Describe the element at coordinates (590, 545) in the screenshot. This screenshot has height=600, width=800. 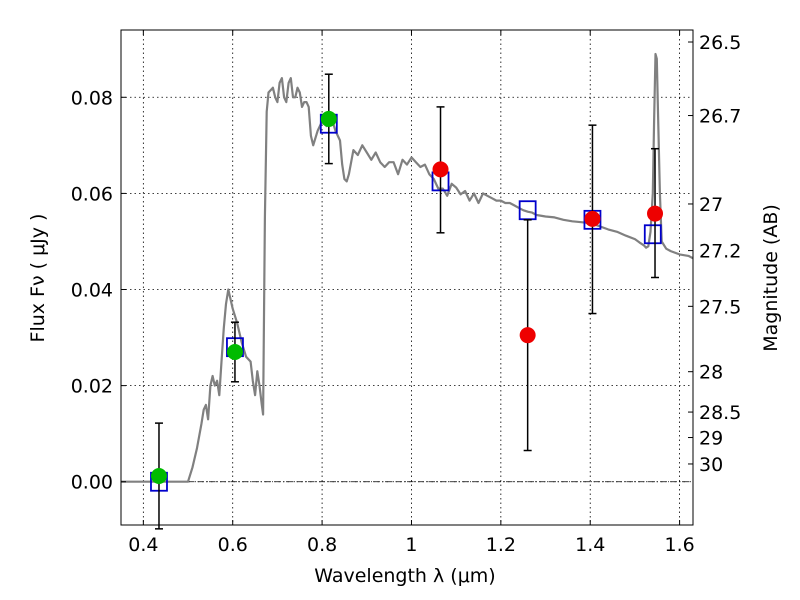
I see `x-tick-label: 1.4` at that location.